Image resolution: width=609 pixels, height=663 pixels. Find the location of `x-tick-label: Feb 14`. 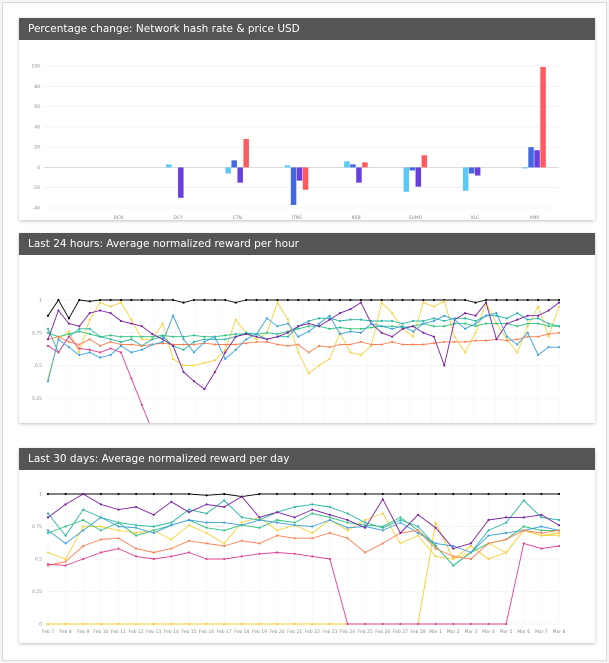

x-tick-label: Feb 14 is located at coordinates (171, 632).